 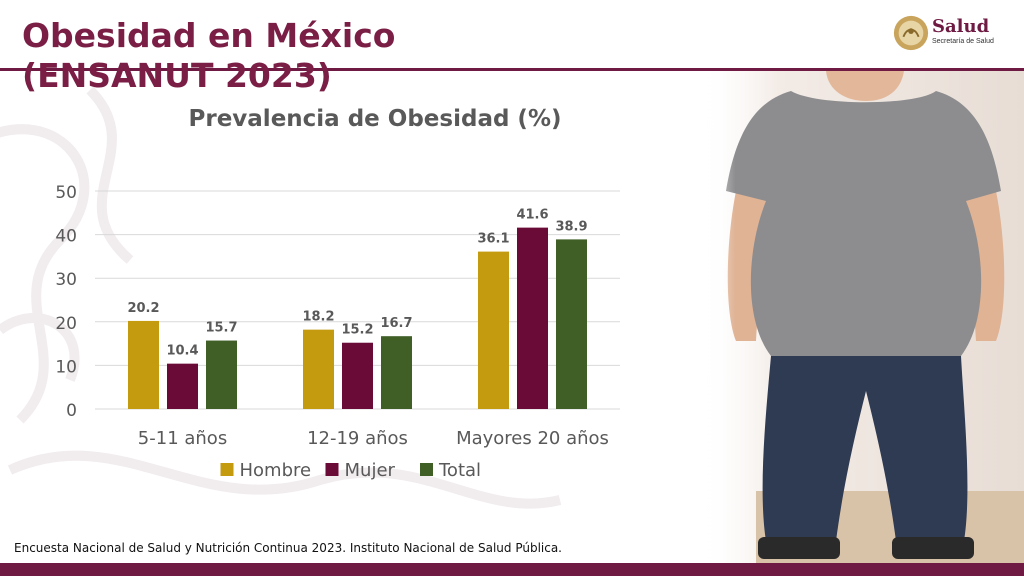 What do you see at coordinates (318, 317) in the screenshot?
I see `data-label: 18.2` at bounding box center [318, 317].